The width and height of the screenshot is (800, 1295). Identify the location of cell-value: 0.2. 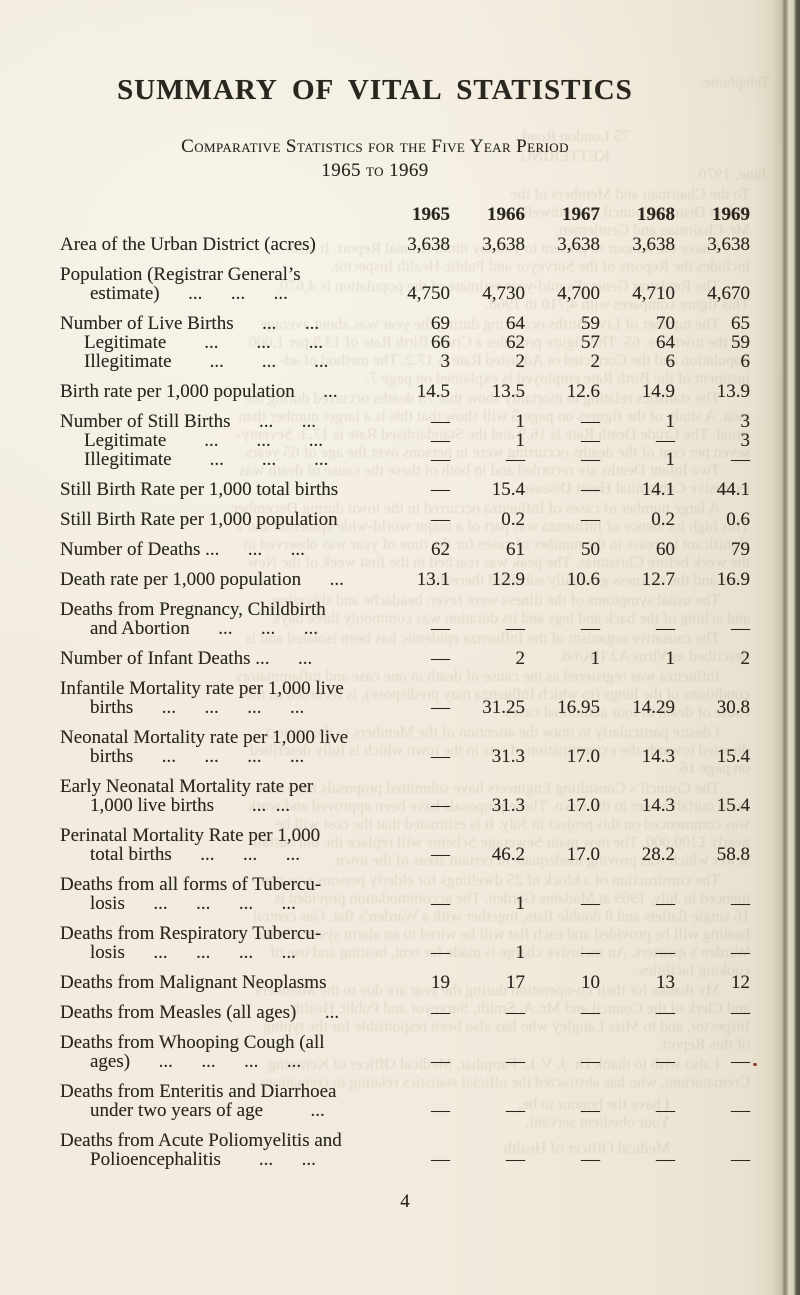
(513, 519).